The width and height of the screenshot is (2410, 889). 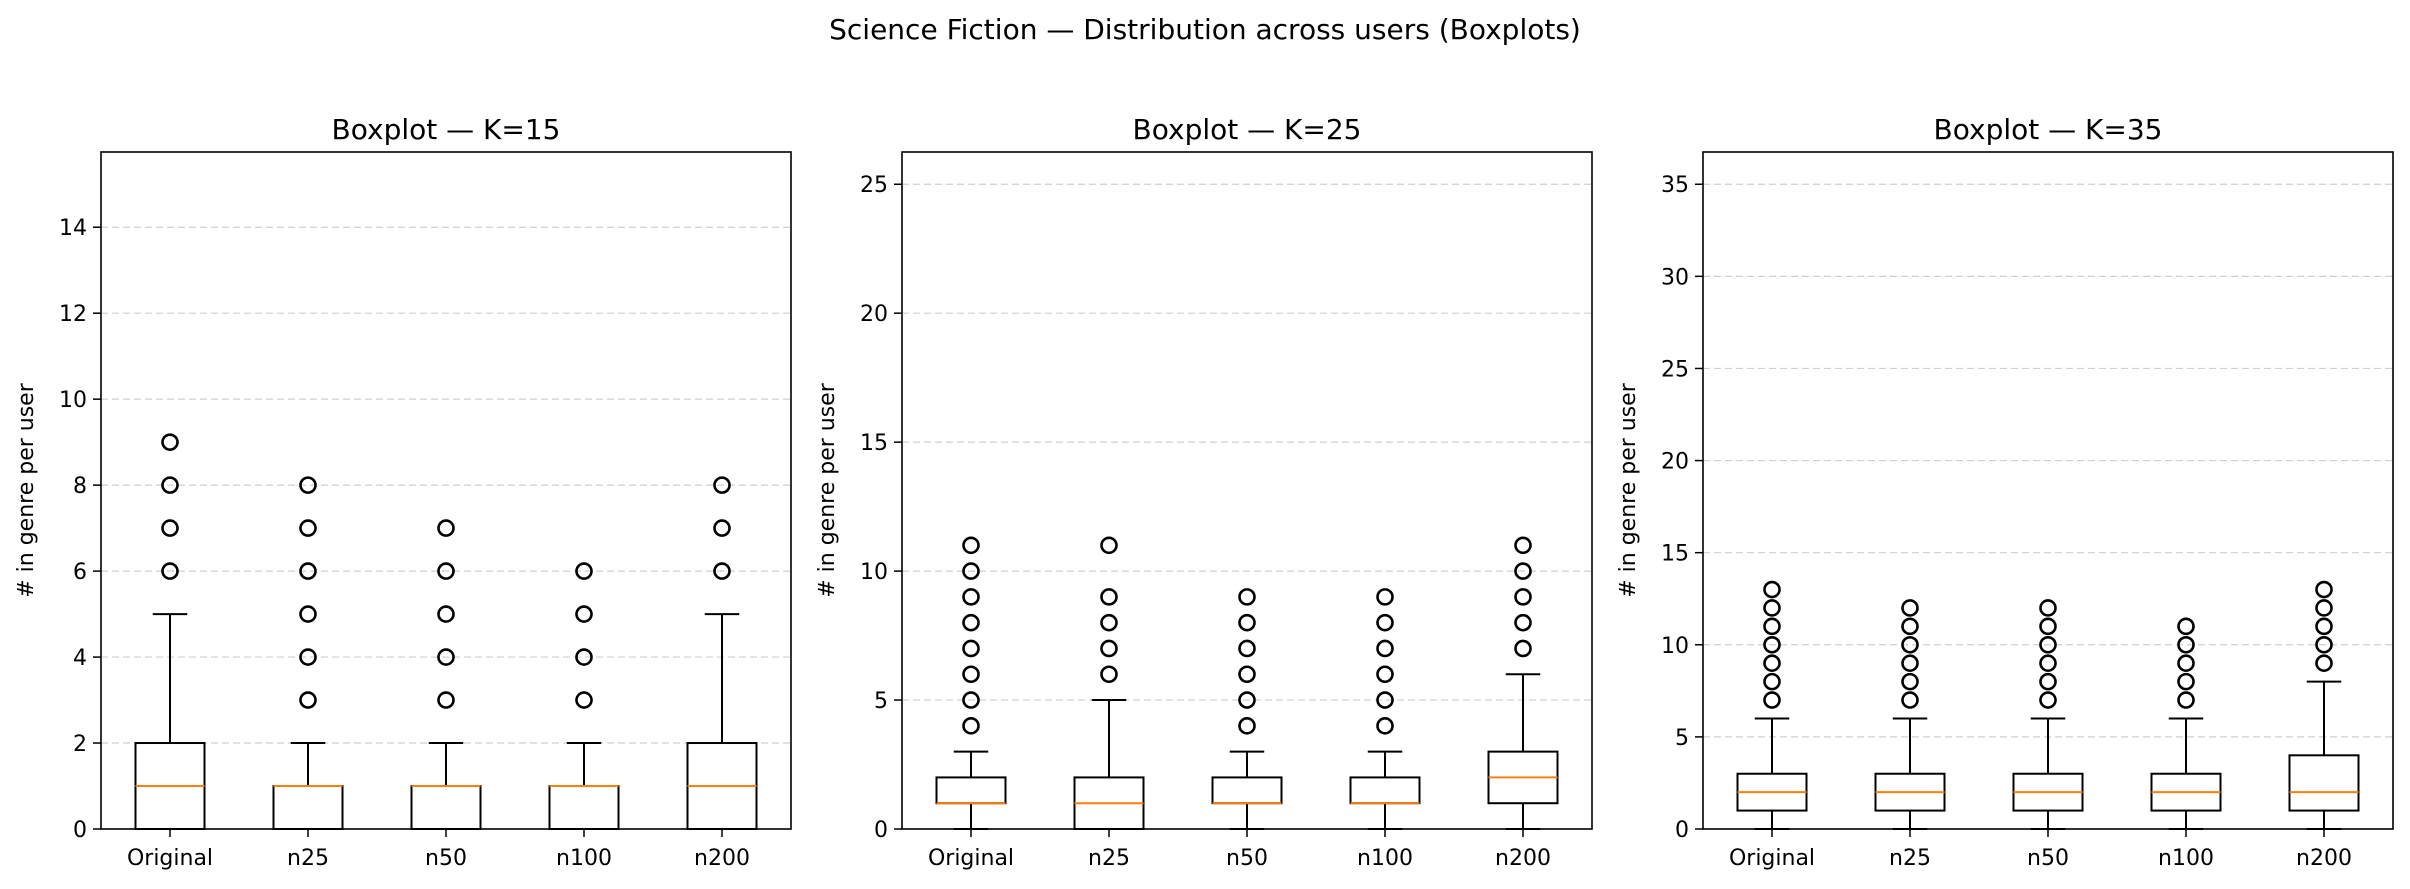 What do you see at coordinates (2324, 858) in the screenshot?
I see `x-tick-label: n200` at bounding box center [2324, 858].